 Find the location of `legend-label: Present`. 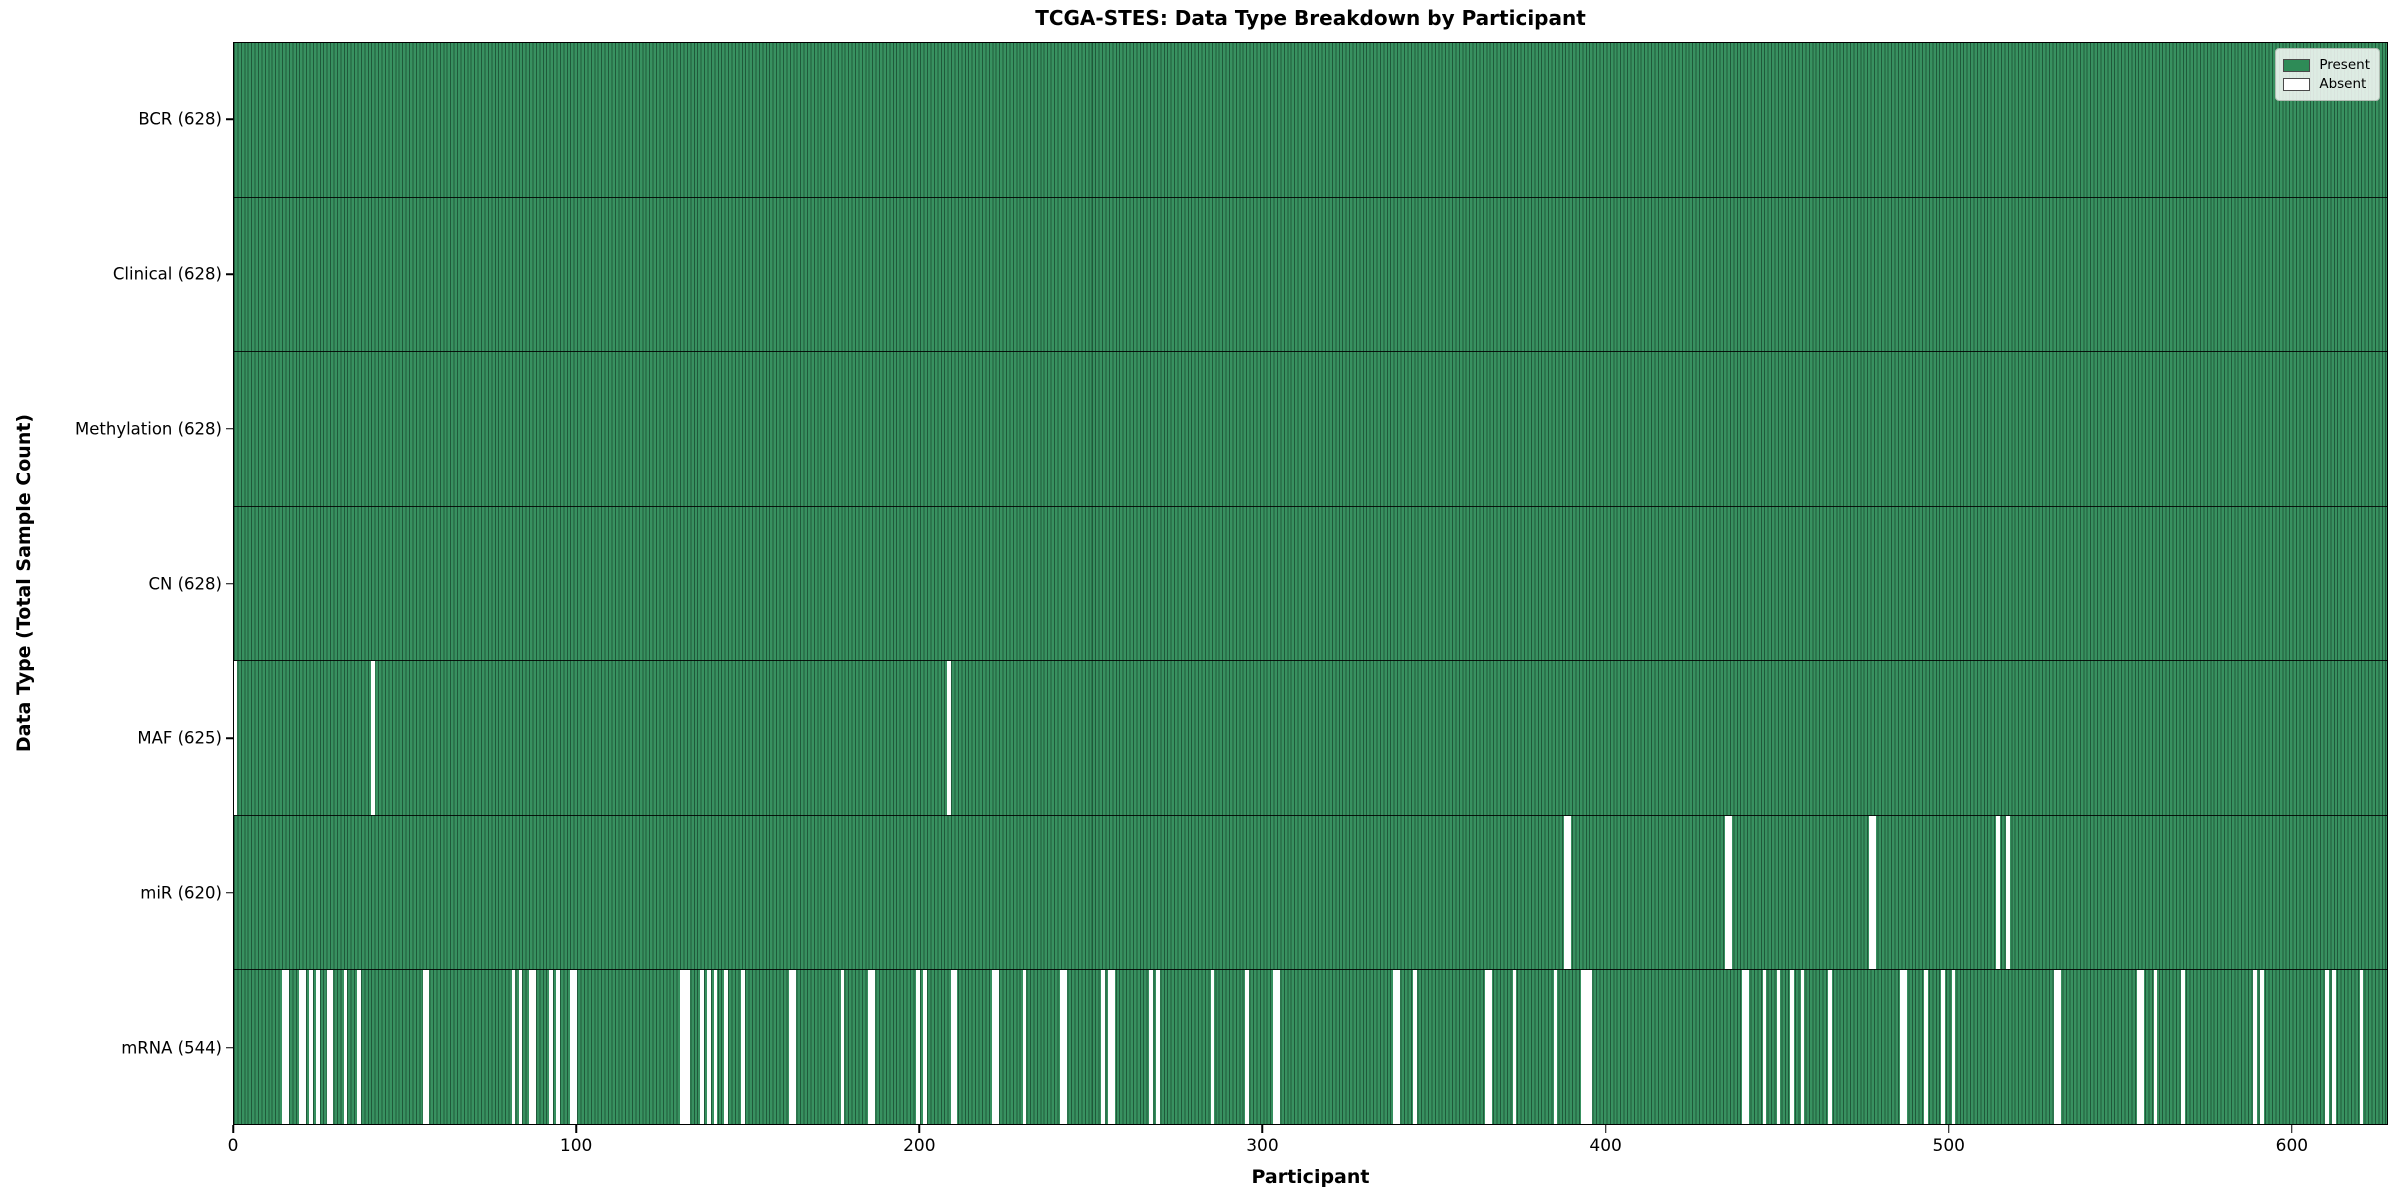

legend-label: Present is located at coordinates (2344, 65).